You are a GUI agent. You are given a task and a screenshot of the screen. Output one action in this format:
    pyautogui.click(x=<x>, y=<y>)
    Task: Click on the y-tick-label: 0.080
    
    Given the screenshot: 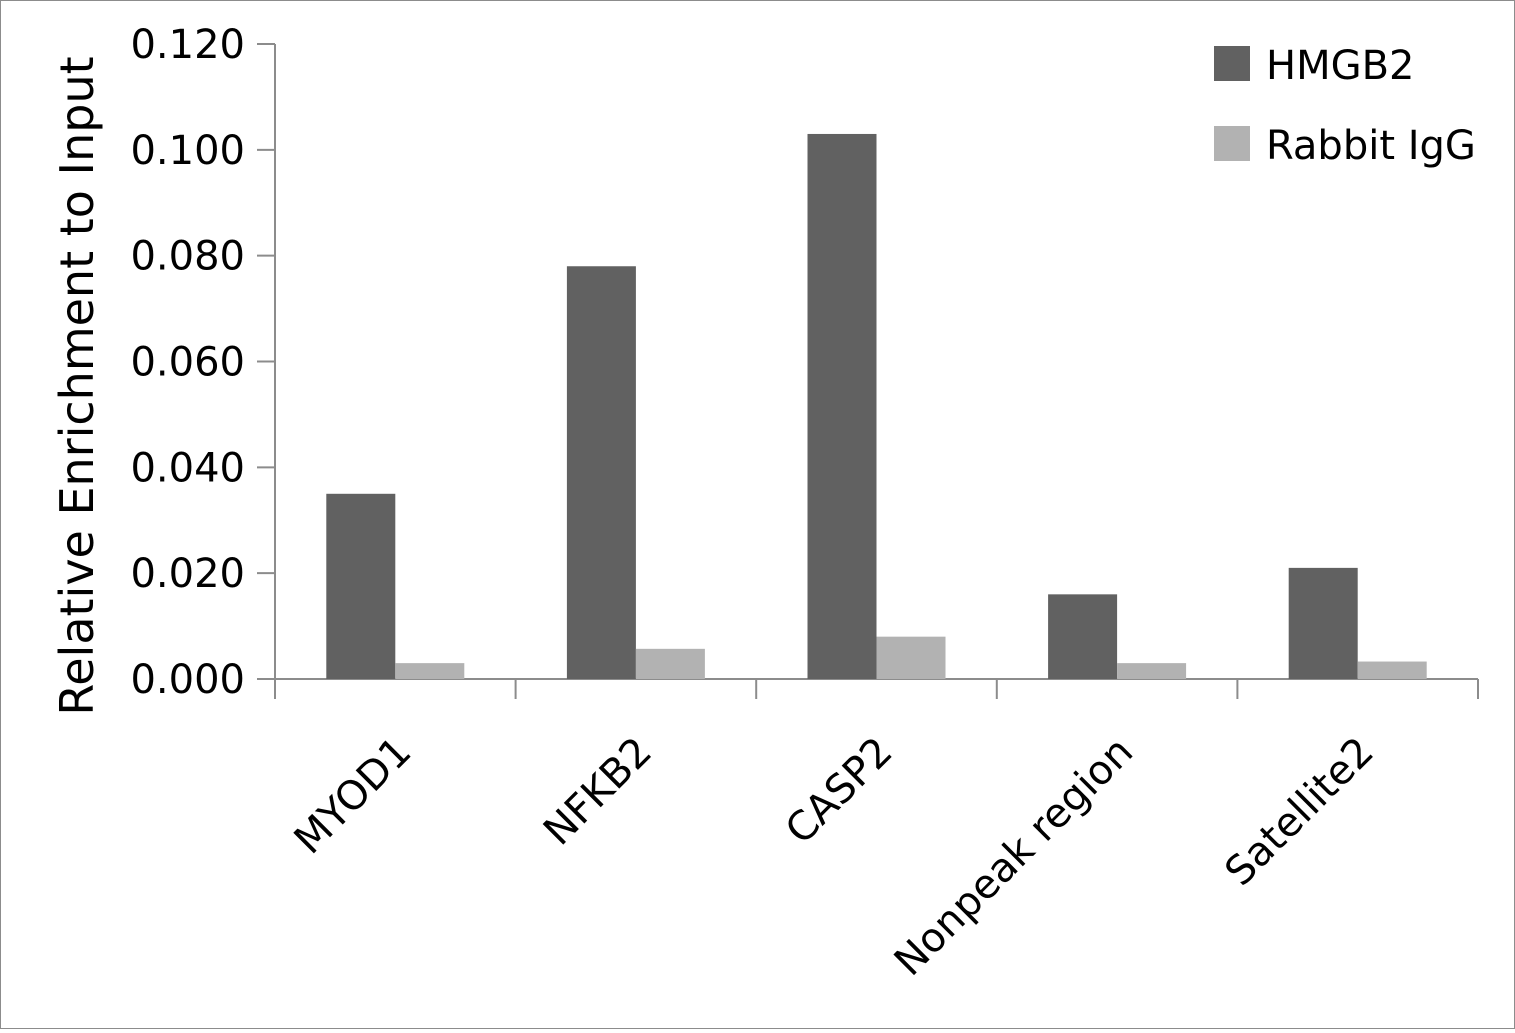 What is the action you would take?
    pyautogui.click(x=187, y=257)
    